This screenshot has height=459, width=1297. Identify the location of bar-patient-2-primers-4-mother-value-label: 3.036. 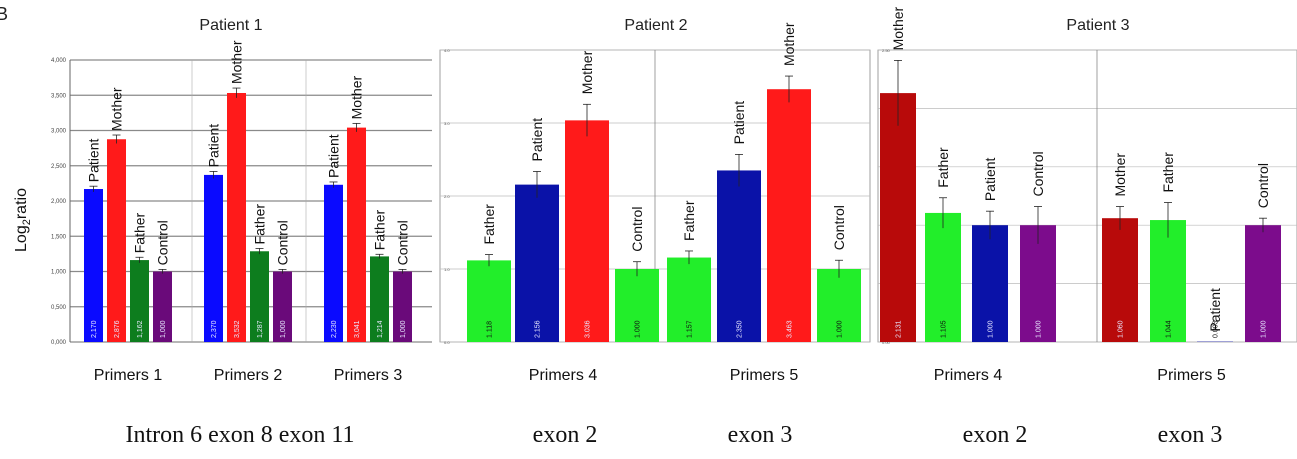
(588, 329).